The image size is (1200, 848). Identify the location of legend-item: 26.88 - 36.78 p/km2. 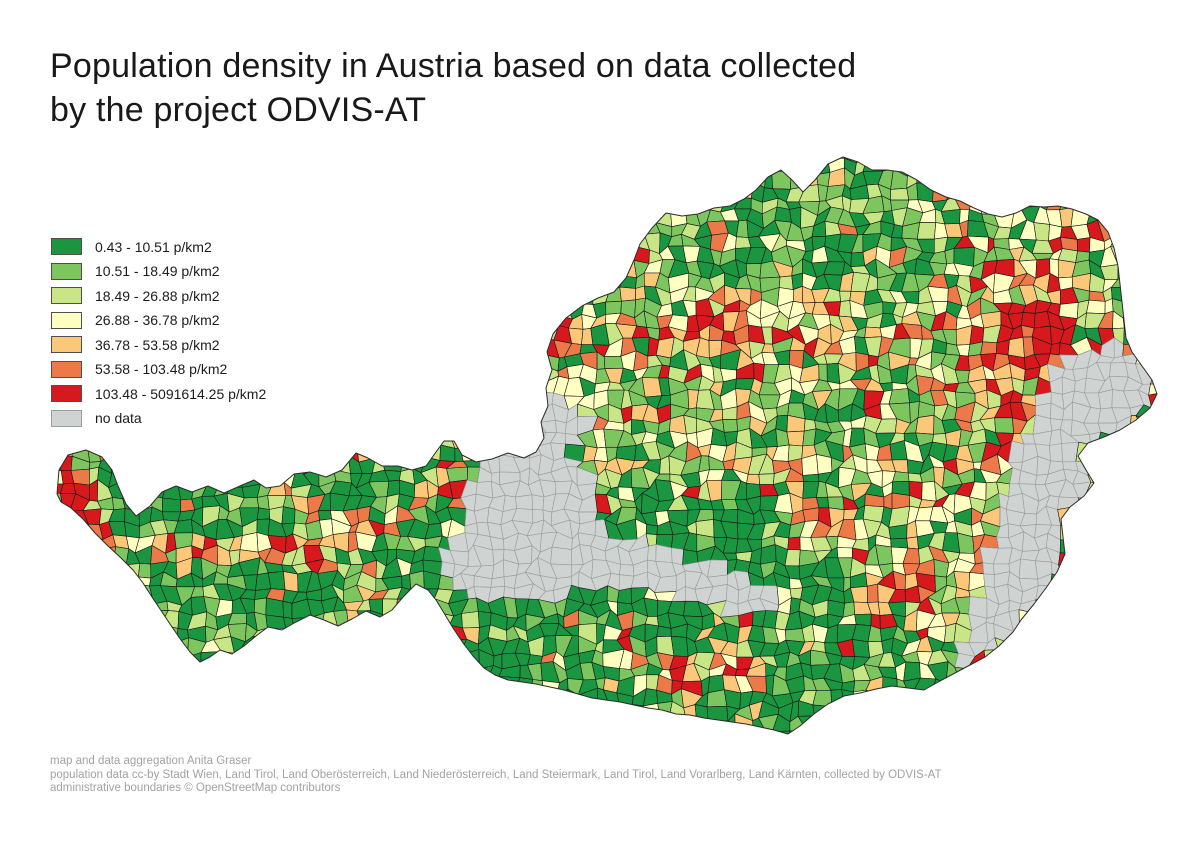
(158, 320).